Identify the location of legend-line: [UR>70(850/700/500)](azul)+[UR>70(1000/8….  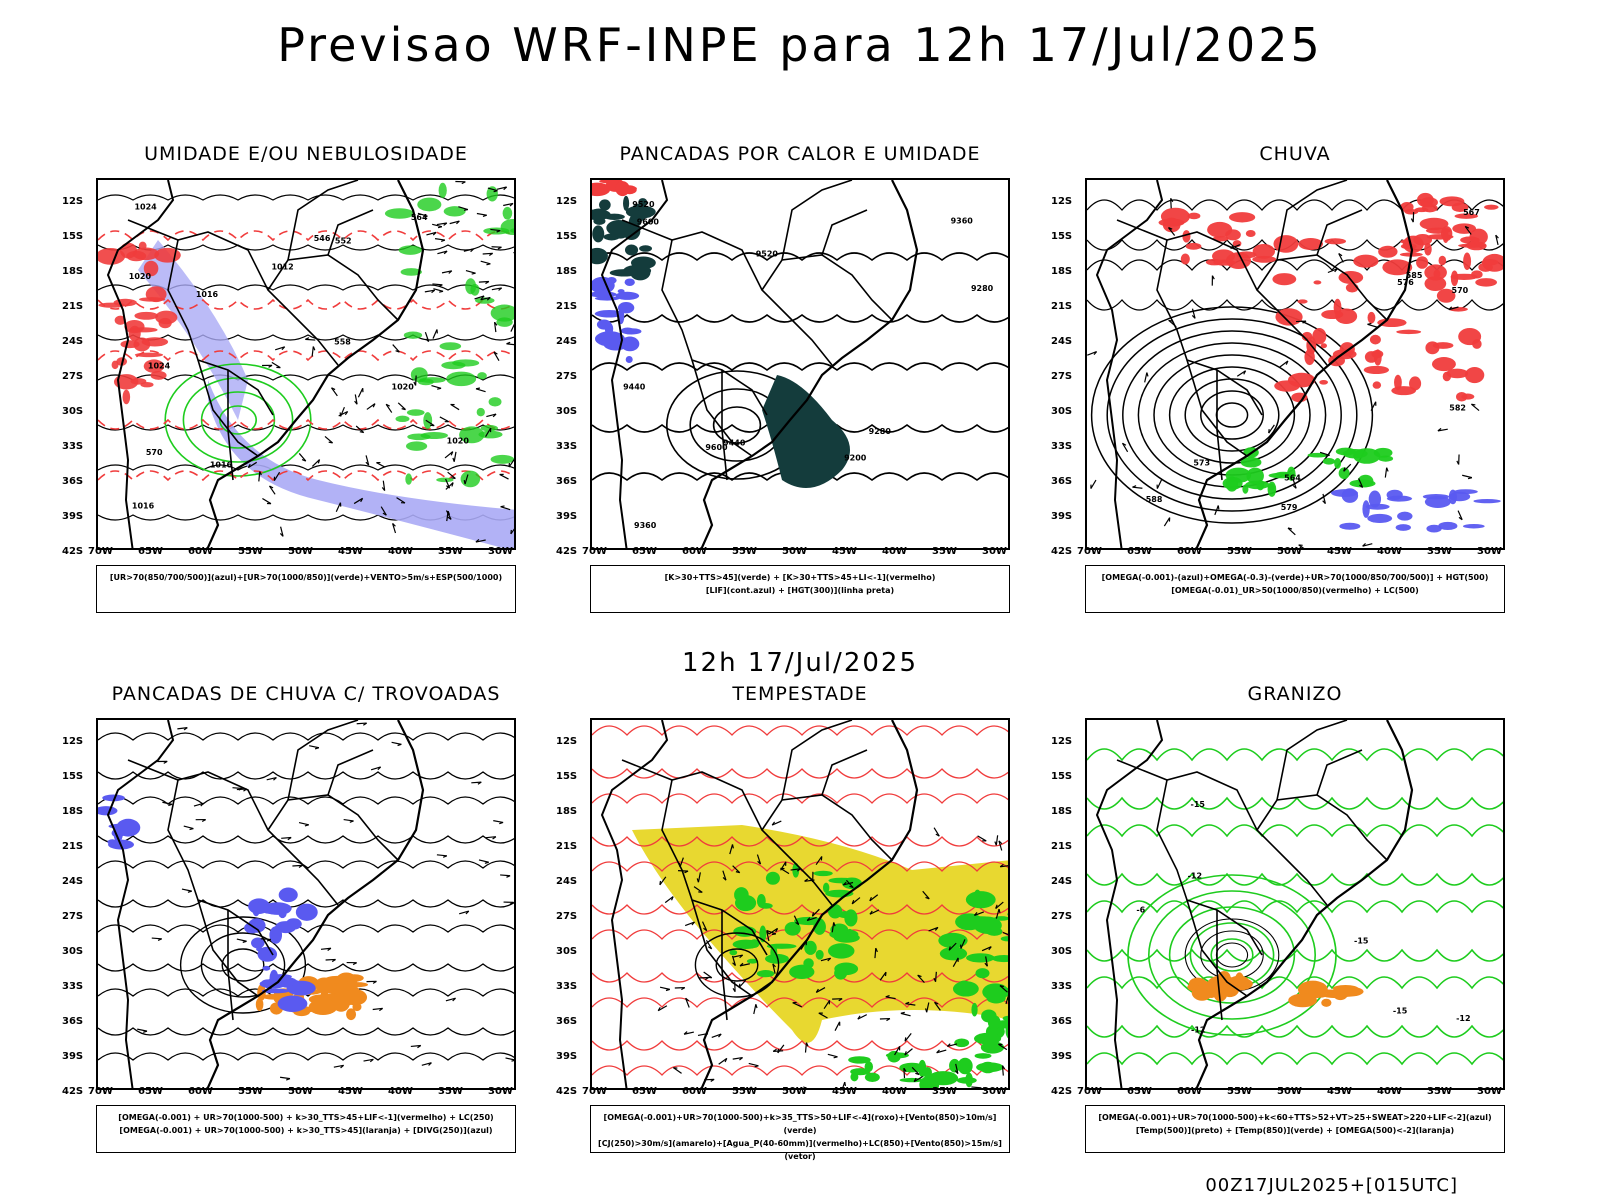
(306, 577).